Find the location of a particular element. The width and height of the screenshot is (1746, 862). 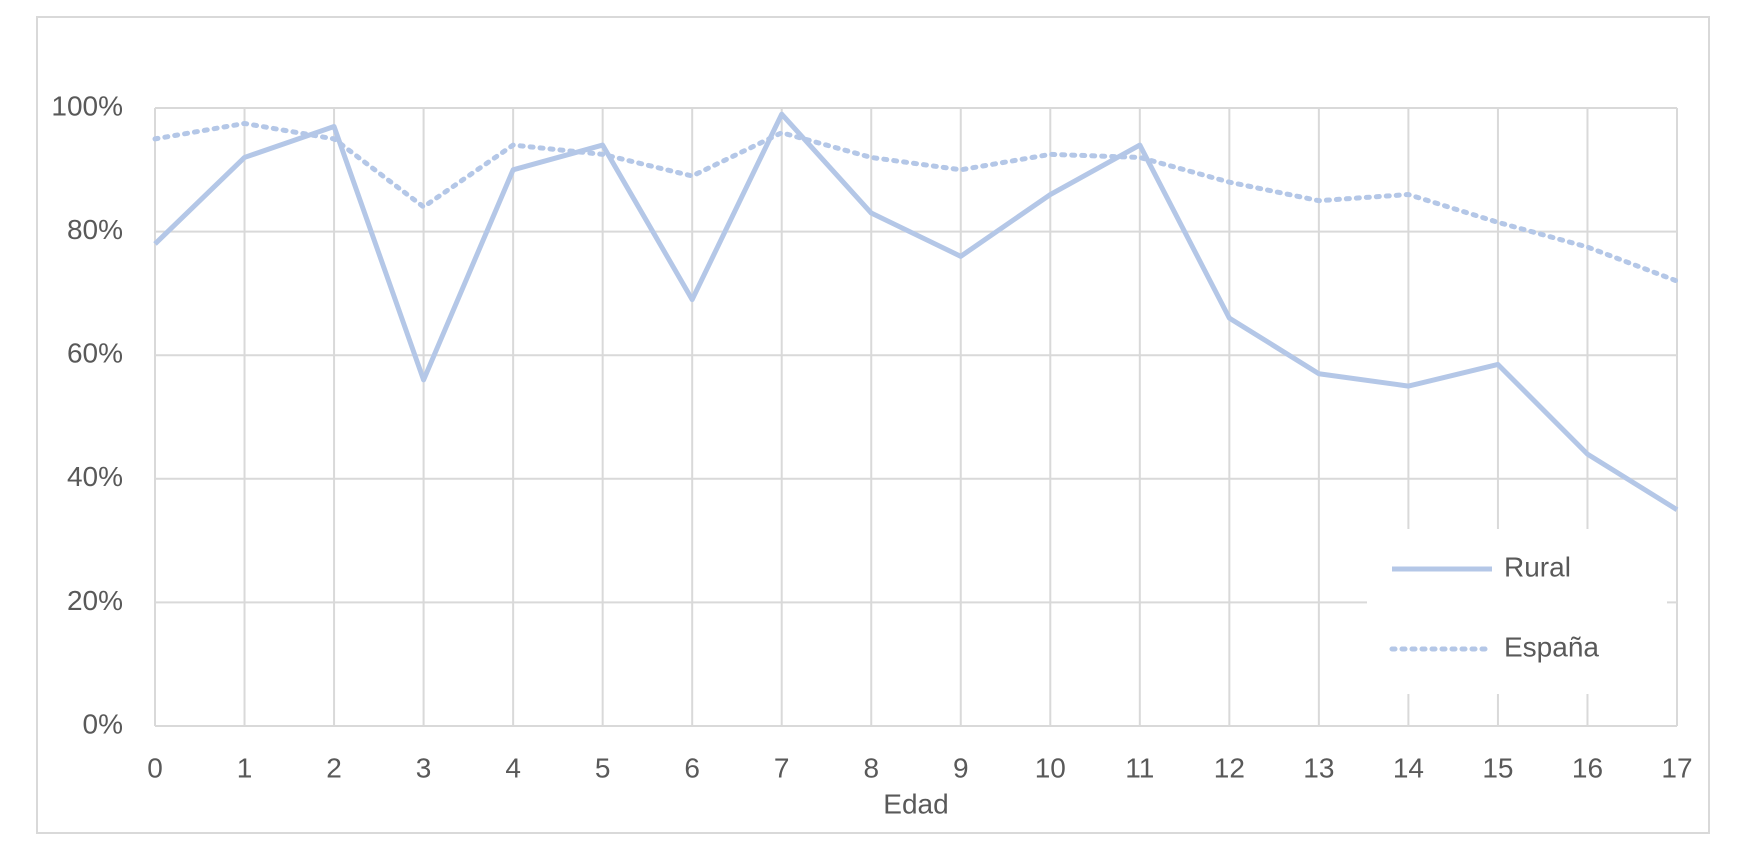

y-tick-label: 80% is located at coordinates (95, 229).